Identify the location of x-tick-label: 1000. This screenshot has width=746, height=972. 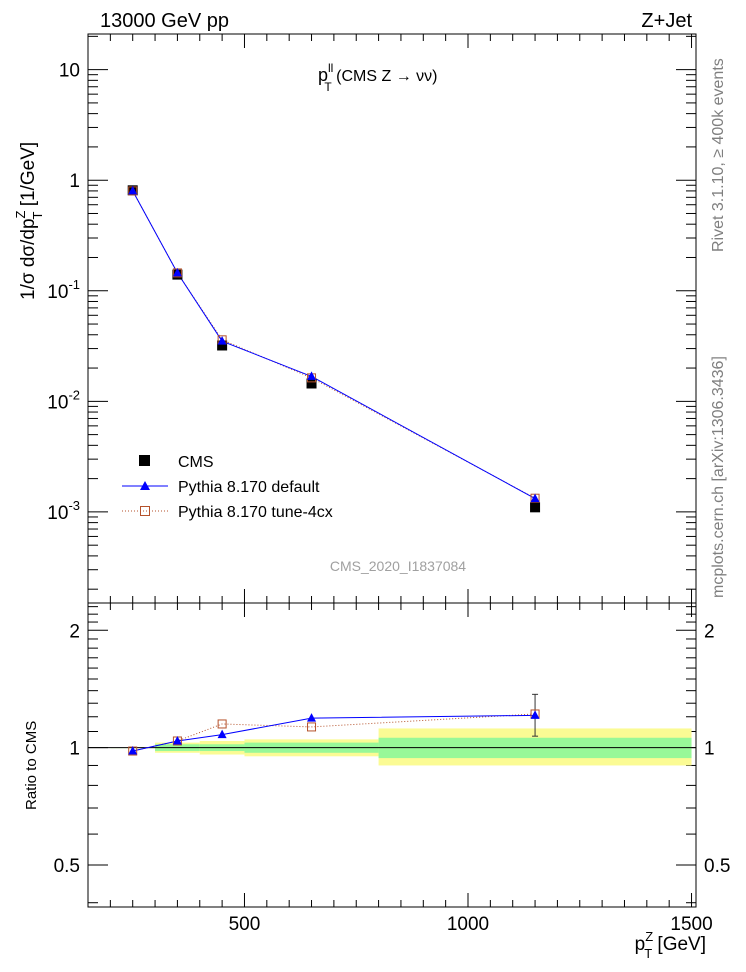
(468, 924).